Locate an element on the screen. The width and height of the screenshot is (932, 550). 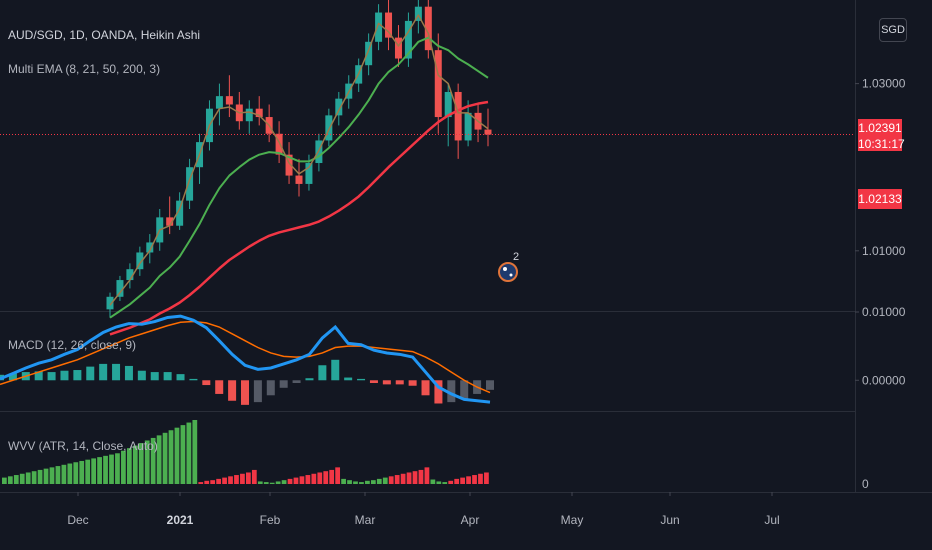
y-tick-label: 1.03000 is located at coordinates (884, 84).